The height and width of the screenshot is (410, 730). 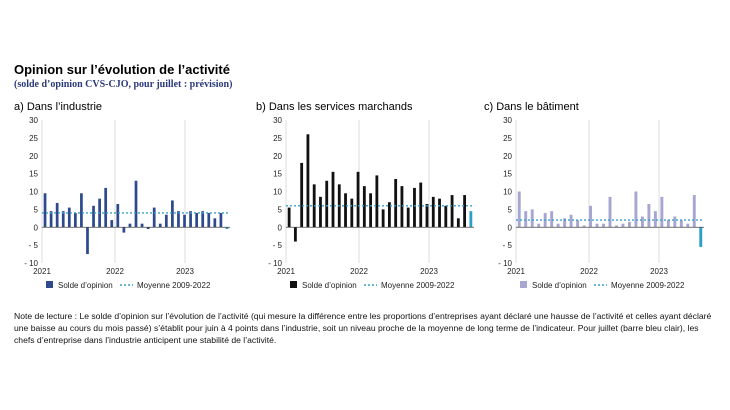 I want to click on x-tick-label: 2021, so click(x=516, y=271).